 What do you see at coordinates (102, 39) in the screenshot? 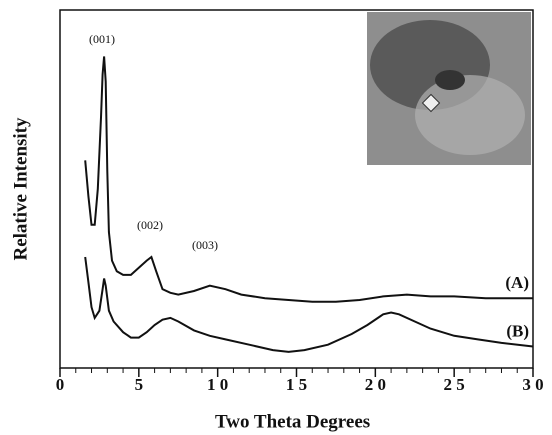
I see `peak-annotation: (001)` at bounding box center [102, 39].